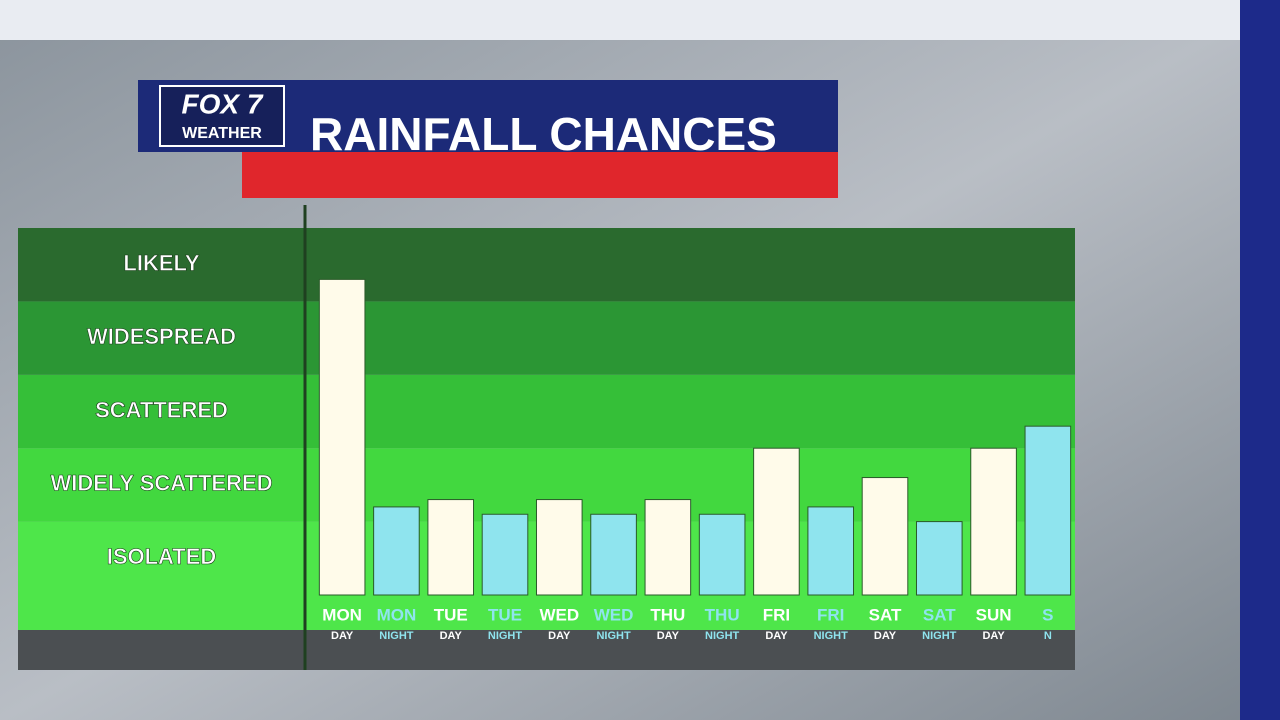 Image resolution: width=1280 pixels, height=720 pixels. What do you see at coordinates (161, 409) in the screenshot?
I see `y-tick-label: SCATTERED` at bounding box center [161, 409].